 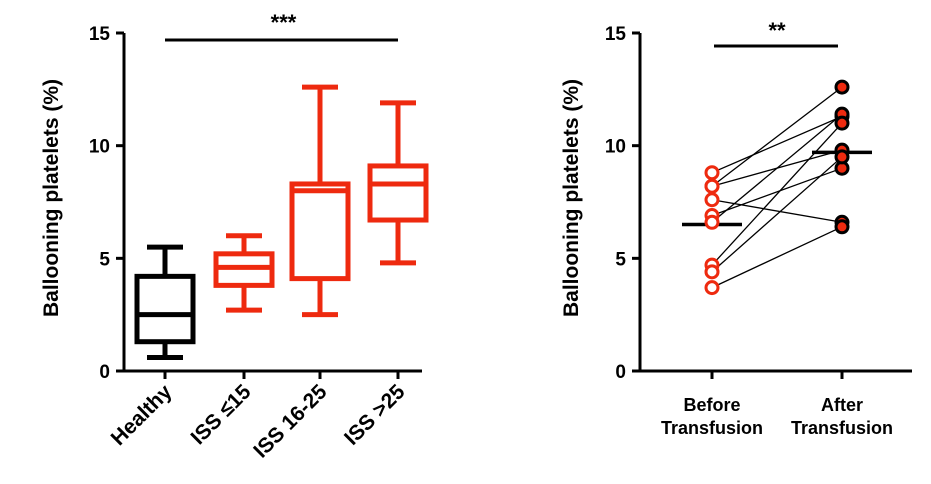 I want to click on right-y-tick-label: 15, so click(x=616, y=34).